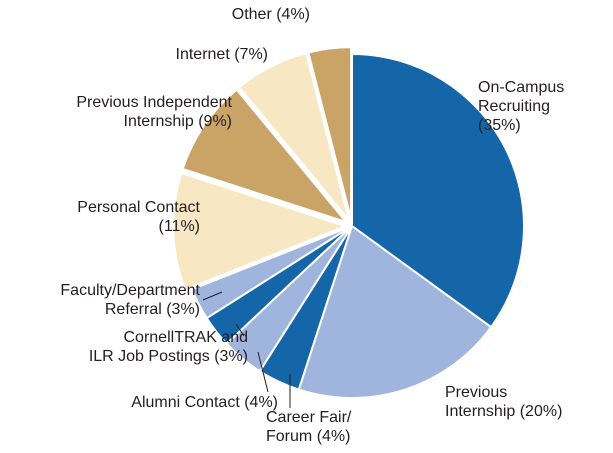 This screenshot has height=453, width=613. I want to click on value-label: (35%), so click(499, 125).